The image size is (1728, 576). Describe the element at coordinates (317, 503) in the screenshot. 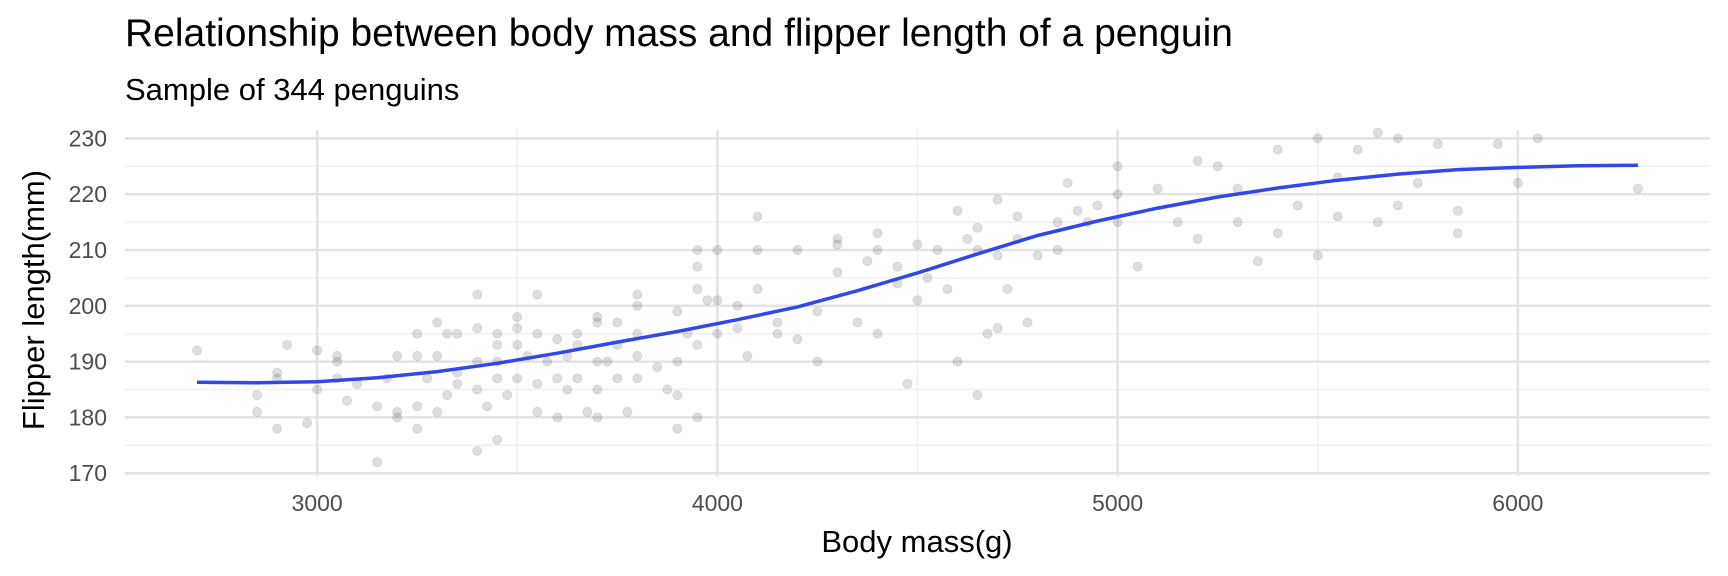

I see `x-tick-label: 3000` at that location.